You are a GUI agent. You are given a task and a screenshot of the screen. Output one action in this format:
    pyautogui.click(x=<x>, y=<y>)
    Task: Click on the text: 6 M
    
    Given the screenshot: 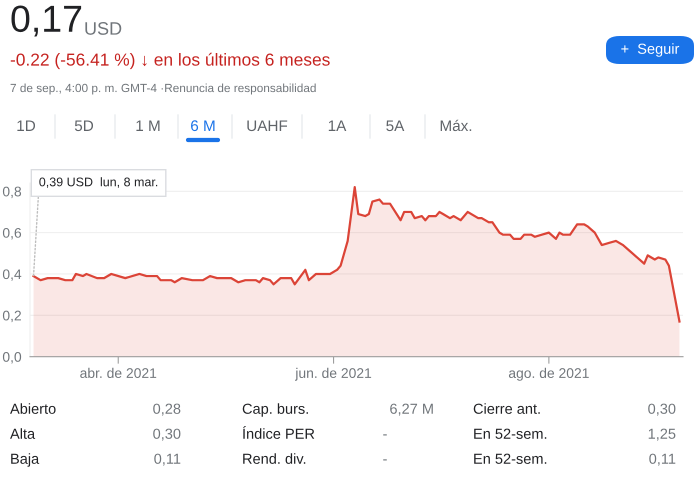 What is the action you would take?
    pyautogui.click(x=202, y=126)
    